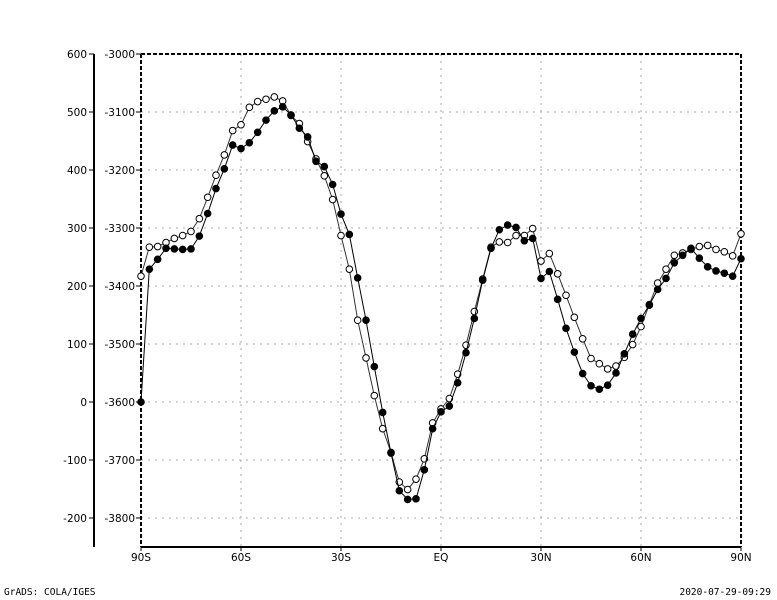 This screenshot has height=600, width=777. Describe the element at coordinates (341, 558) in the screenshot. I see `x-axis-tick-label: 30S` at that location.